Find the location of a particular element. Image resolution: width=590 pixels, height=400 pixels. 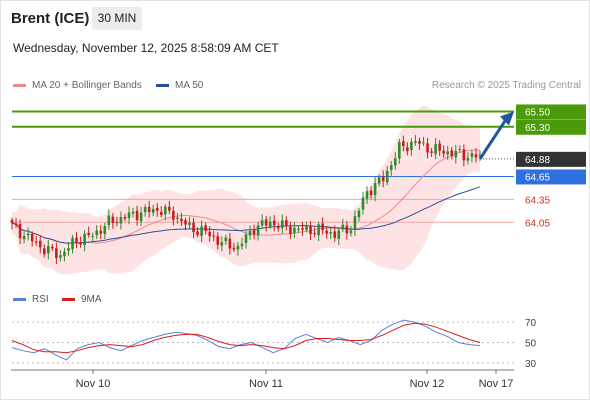

level-label-65.50: 65.50 is located at coordinates (537, 112).